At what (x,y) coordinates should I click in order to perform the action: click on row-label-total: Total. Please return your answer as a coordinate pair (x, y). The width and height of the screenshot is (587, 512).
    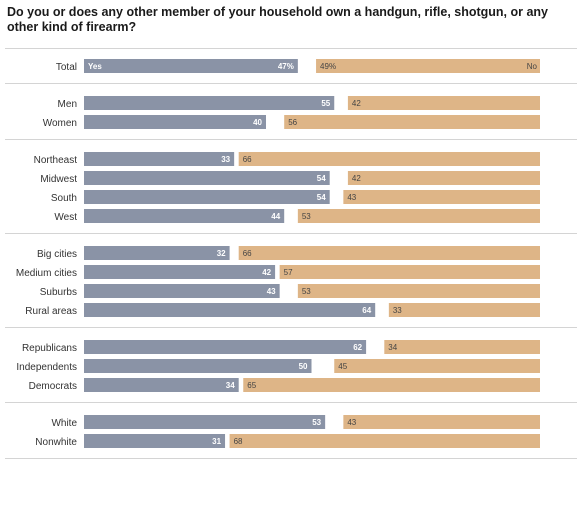
    Looking at the image, I should click on (66, 67).